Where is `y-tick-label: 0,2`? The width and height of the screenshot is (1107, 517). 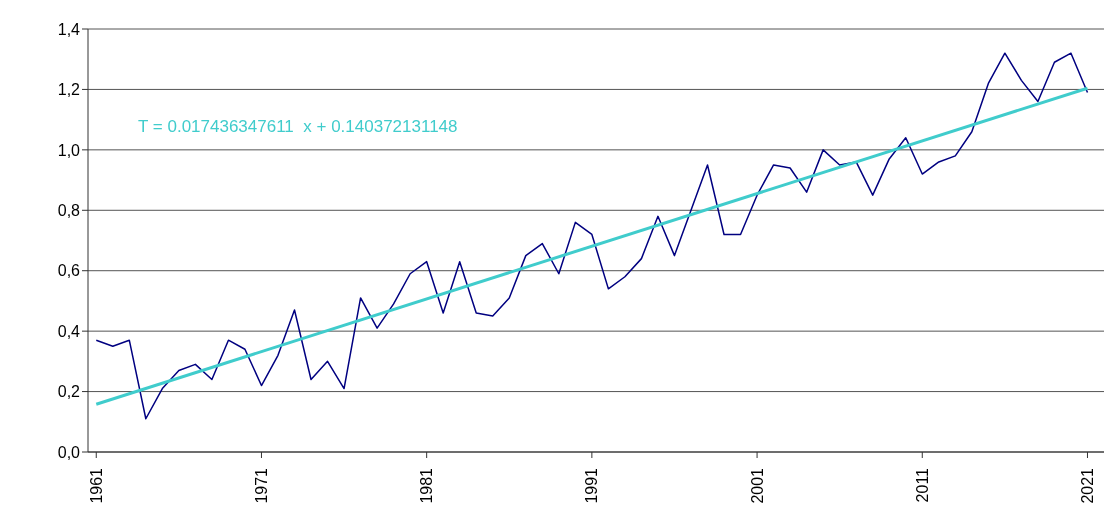 y-tick-label: 0,2 is located at coordinates (69, 392).